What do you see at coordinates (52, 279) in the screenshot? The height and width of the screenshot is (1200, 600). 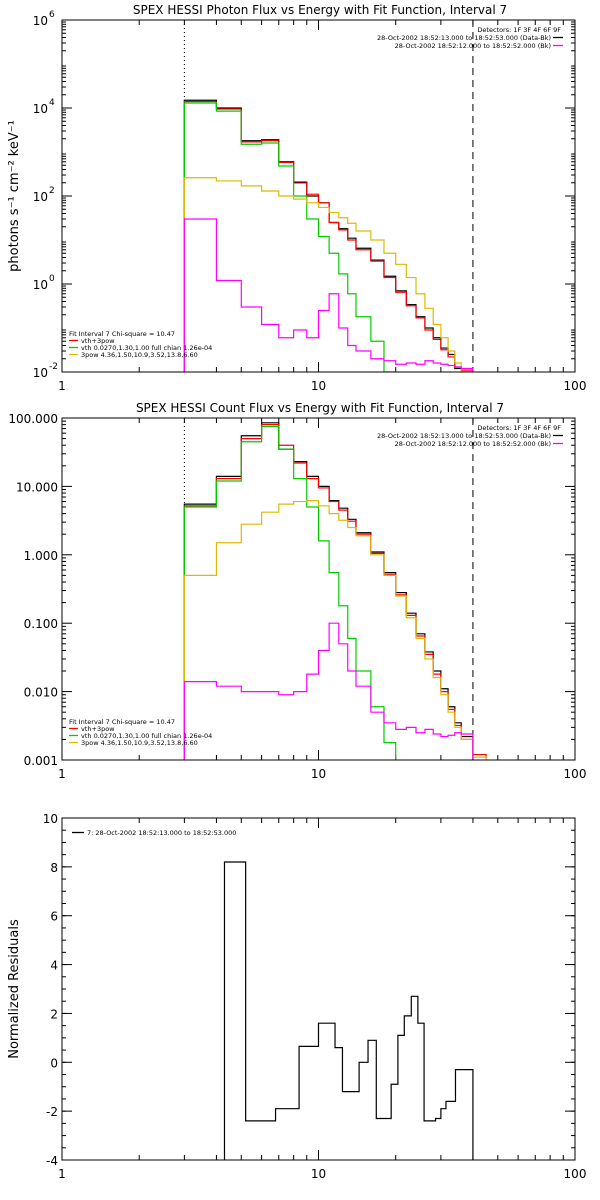 I see `y-tick-exponent: 0` at bounding box center [52, 279].